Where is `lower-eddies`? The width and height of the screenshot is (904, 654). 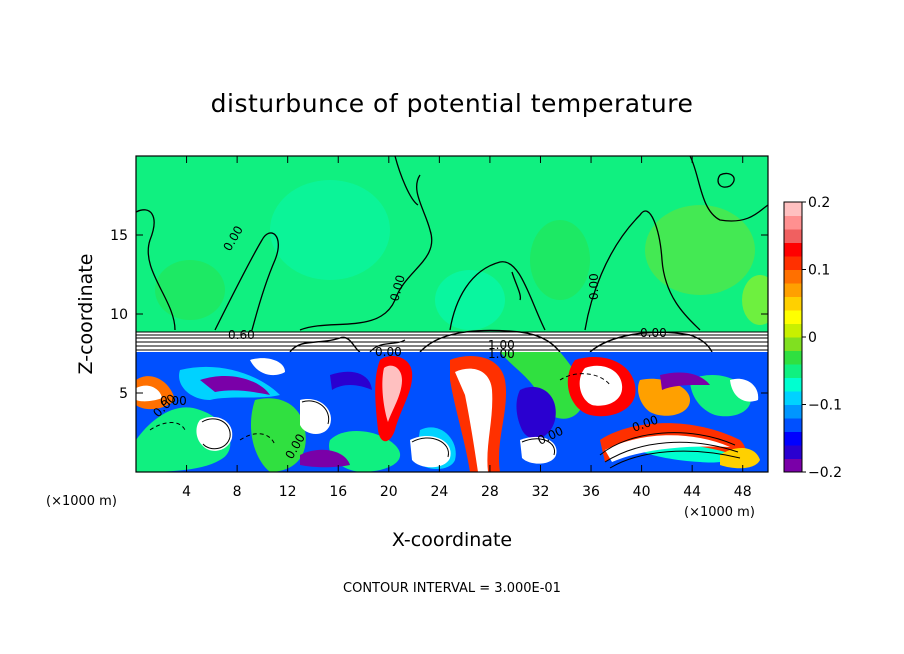
lower-eddies is located at coordinates (448, 412).